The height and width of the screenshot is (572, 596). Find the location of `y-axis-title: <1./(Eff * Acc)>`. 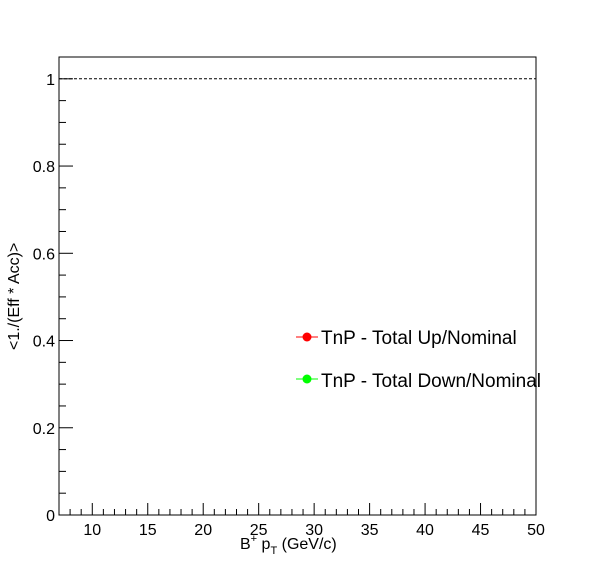

y-axis-title: <1./(Eff * Acc)> is located at coordinates (14, 296).